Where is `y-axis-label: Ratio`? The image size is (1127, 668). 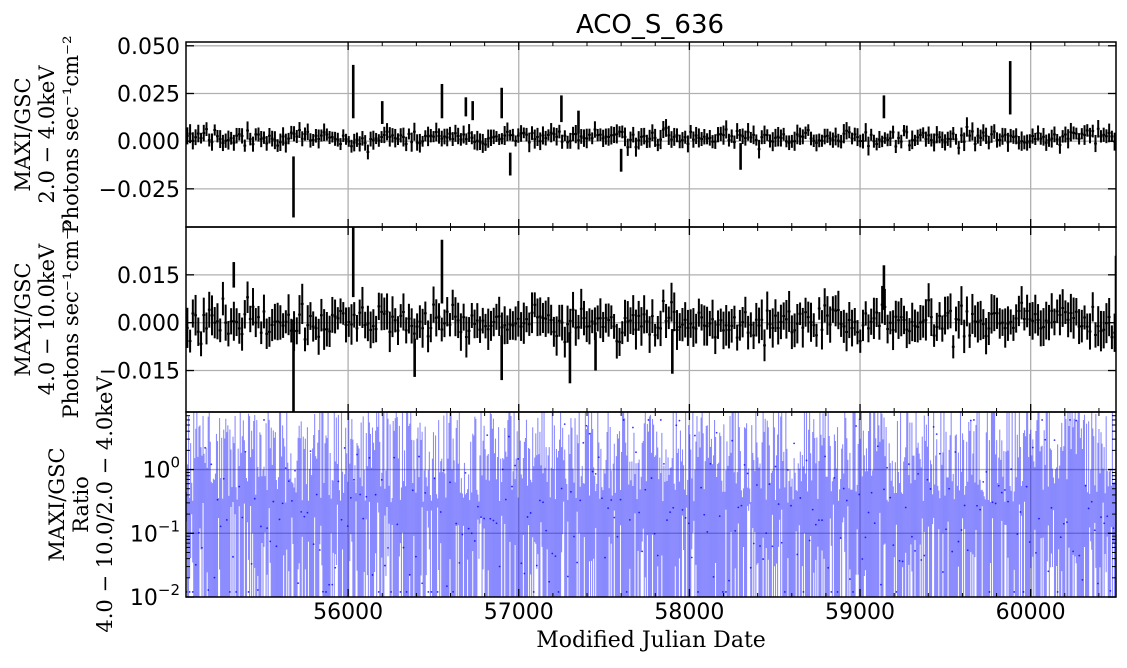 y-axis-label: Ratio is located at coordinates (81, 504).